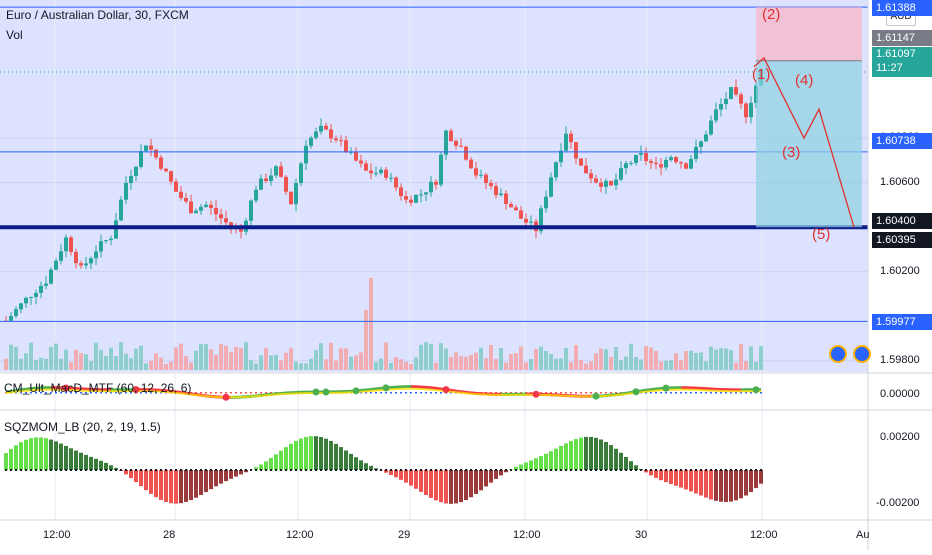 Image resolution: width=932 pixels, height=555 pixels. What do you see at coordinates (82, 427) in the screenshot?
I see `sqzmom-indicator-title: SQZMOM_LB (20, 2, 19, 1.5)` at bounding box center [82, 427].